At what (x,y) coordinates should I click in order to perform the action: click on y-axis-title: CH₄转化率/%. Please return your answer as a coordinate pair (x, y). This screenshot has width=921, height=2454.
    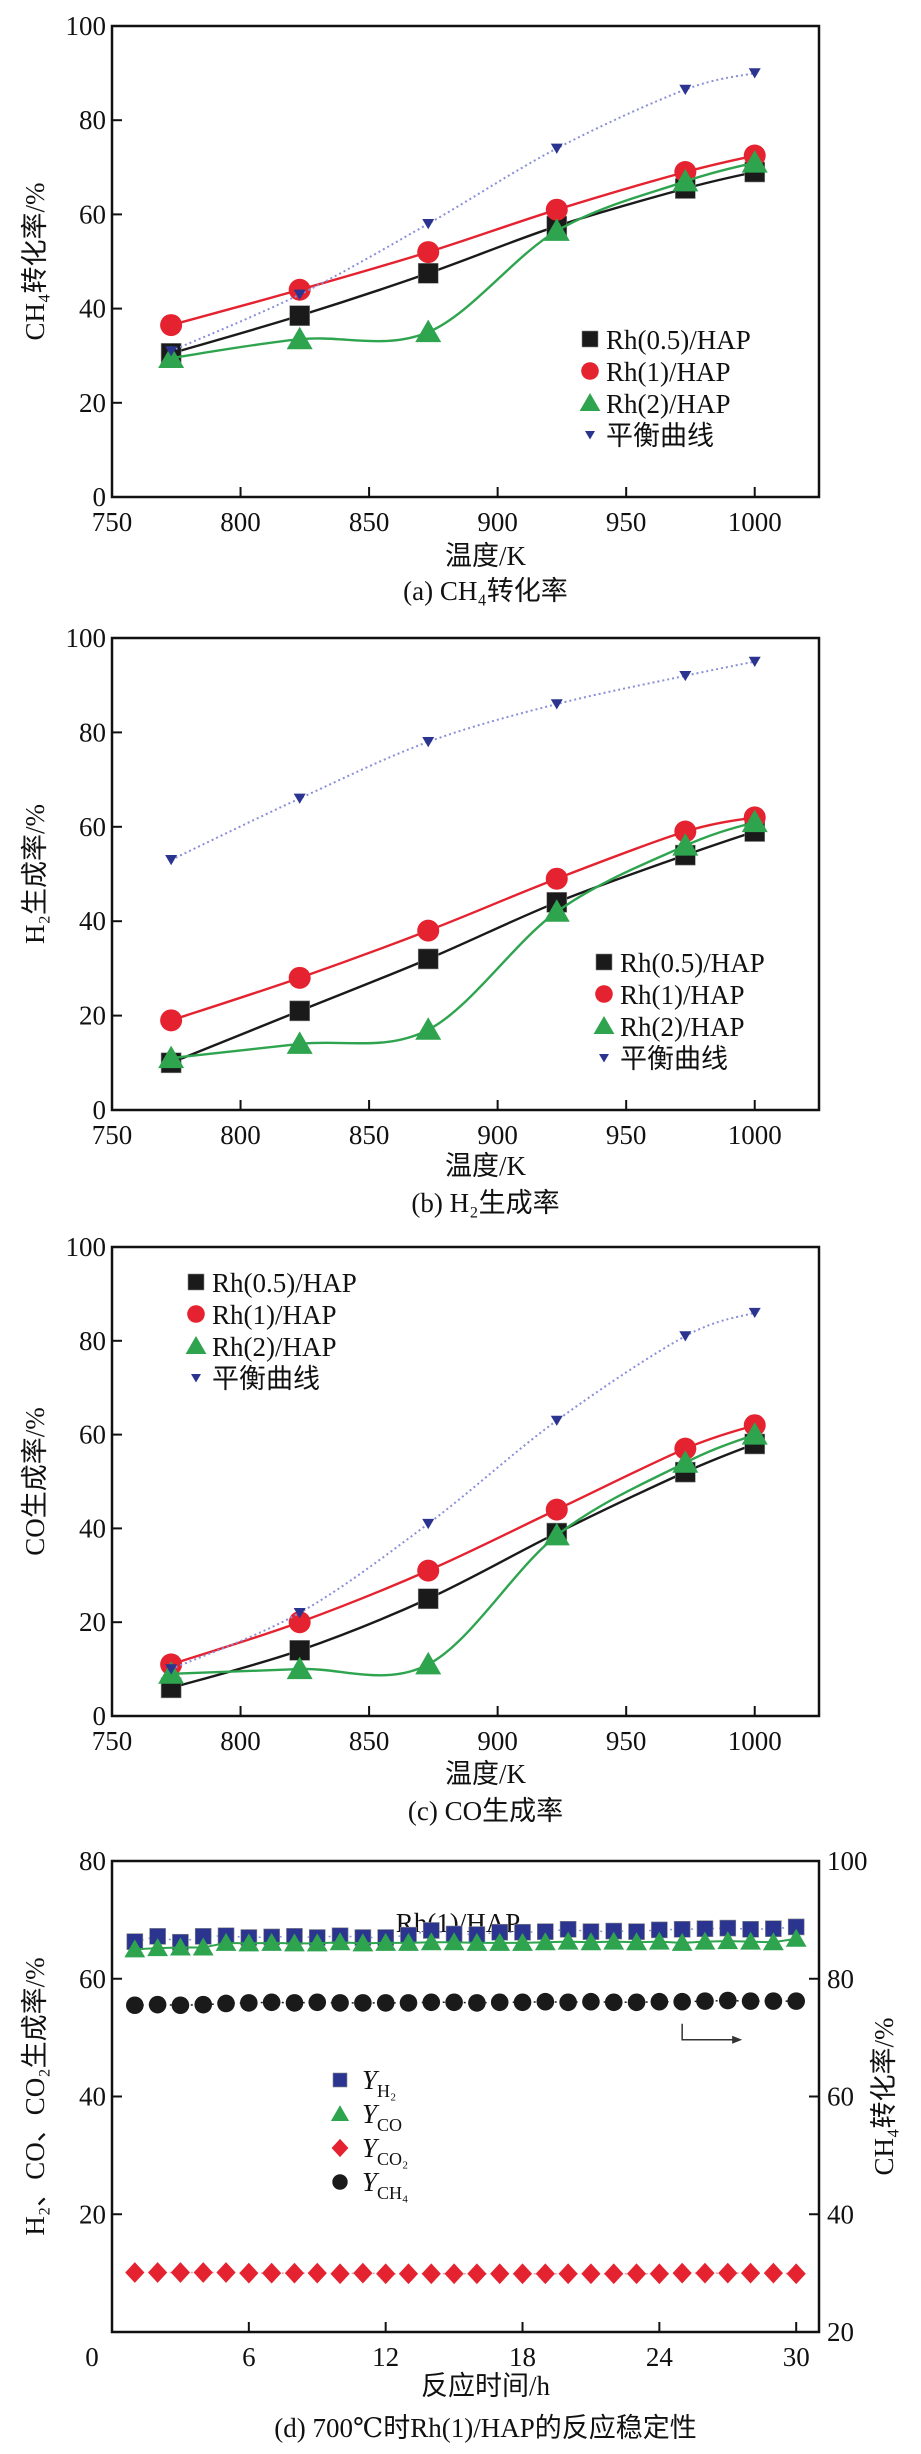
    Looking at the image, I should click on (35, 262).